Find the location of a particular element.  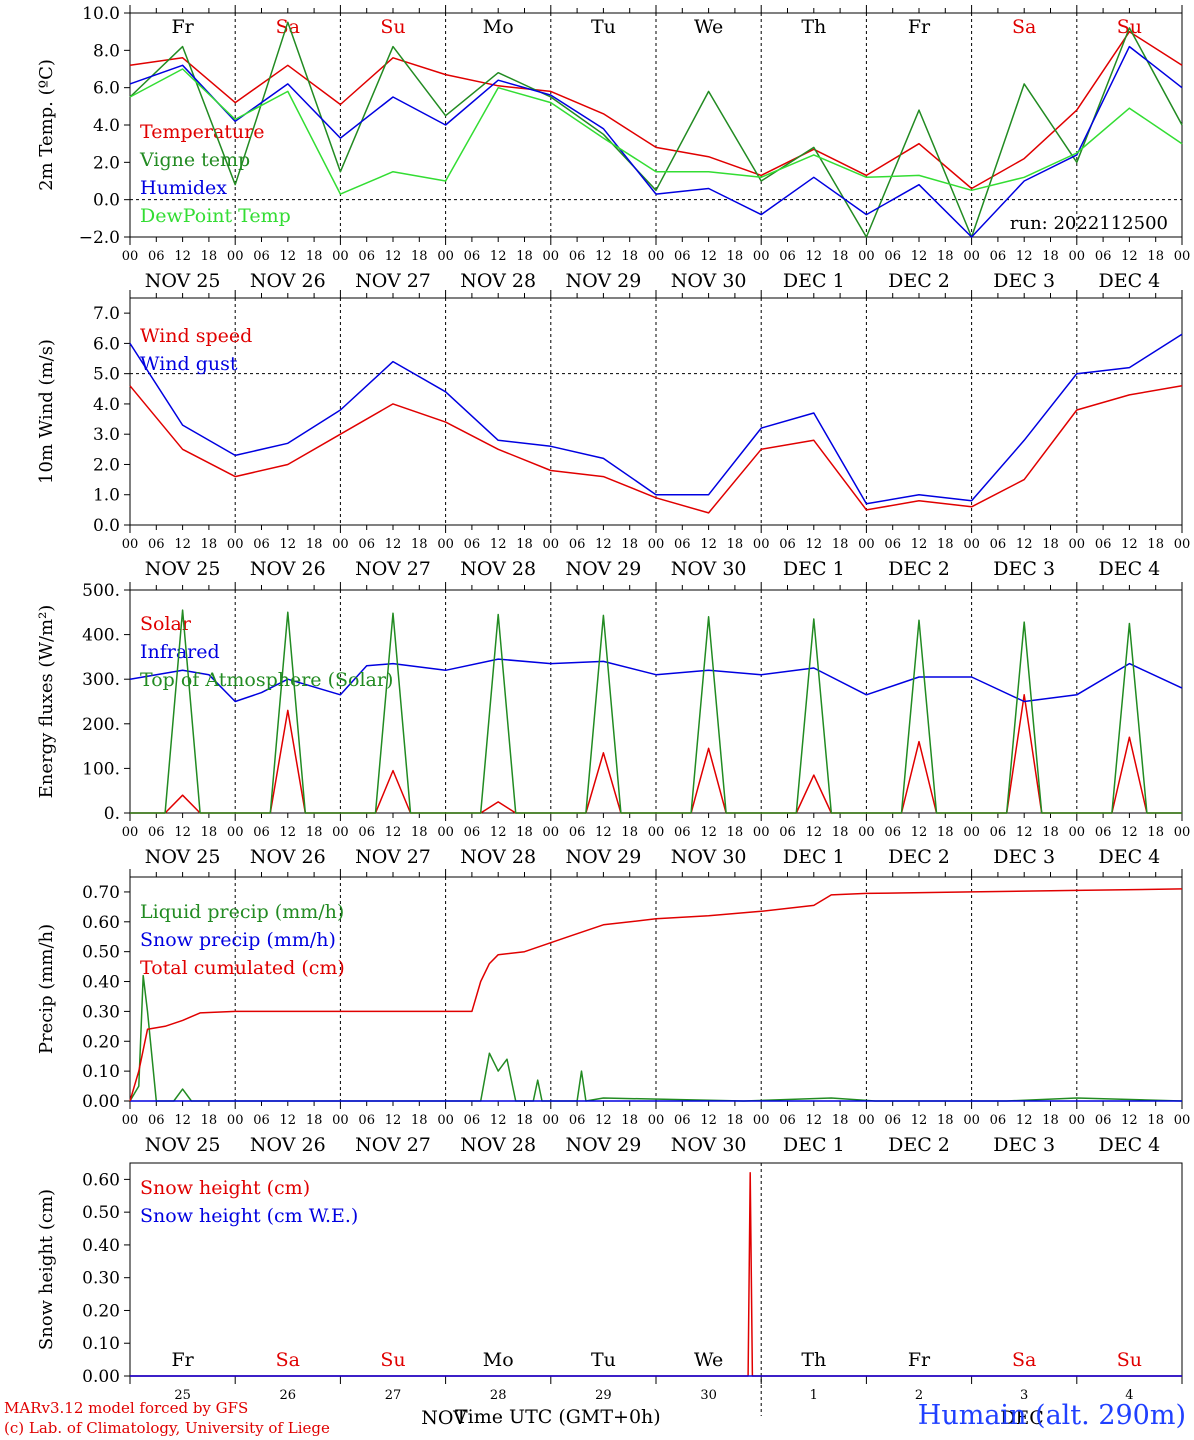

day-number-label: 3 is located at coordinates (1024, 1395).